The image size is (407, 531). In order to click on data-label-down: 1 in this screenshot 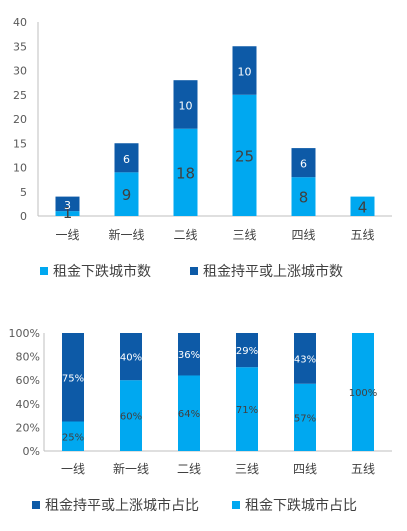, I will do `click(68, 213)`.